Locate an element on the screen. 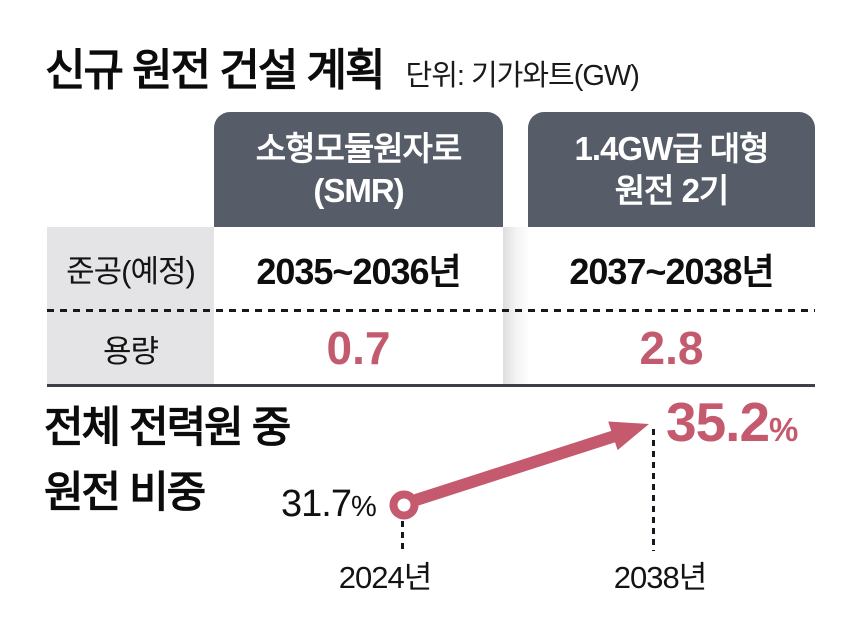 This screenshot has height=623, width=860. trend-end-value: 35.2% is located at coordinates (732, 422).